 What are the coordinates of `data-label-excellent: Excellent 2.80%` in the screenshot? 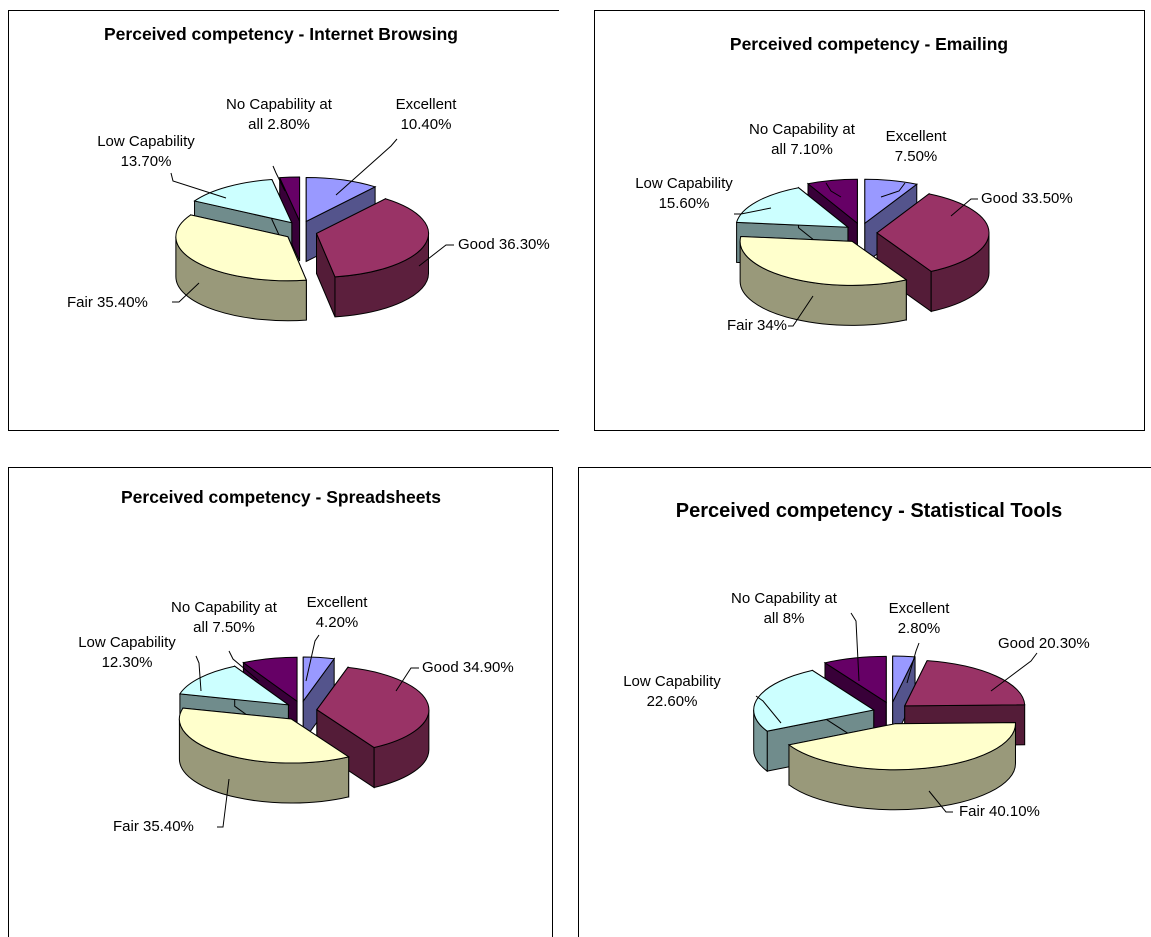 It's located at (920, 642).